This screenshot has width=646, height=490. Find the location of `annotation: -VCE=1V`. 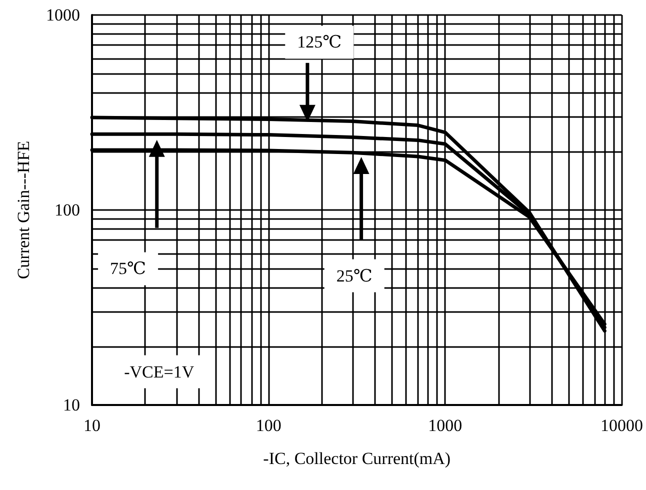

annotation: -VCE=1V is located at coordinates (159, 372).